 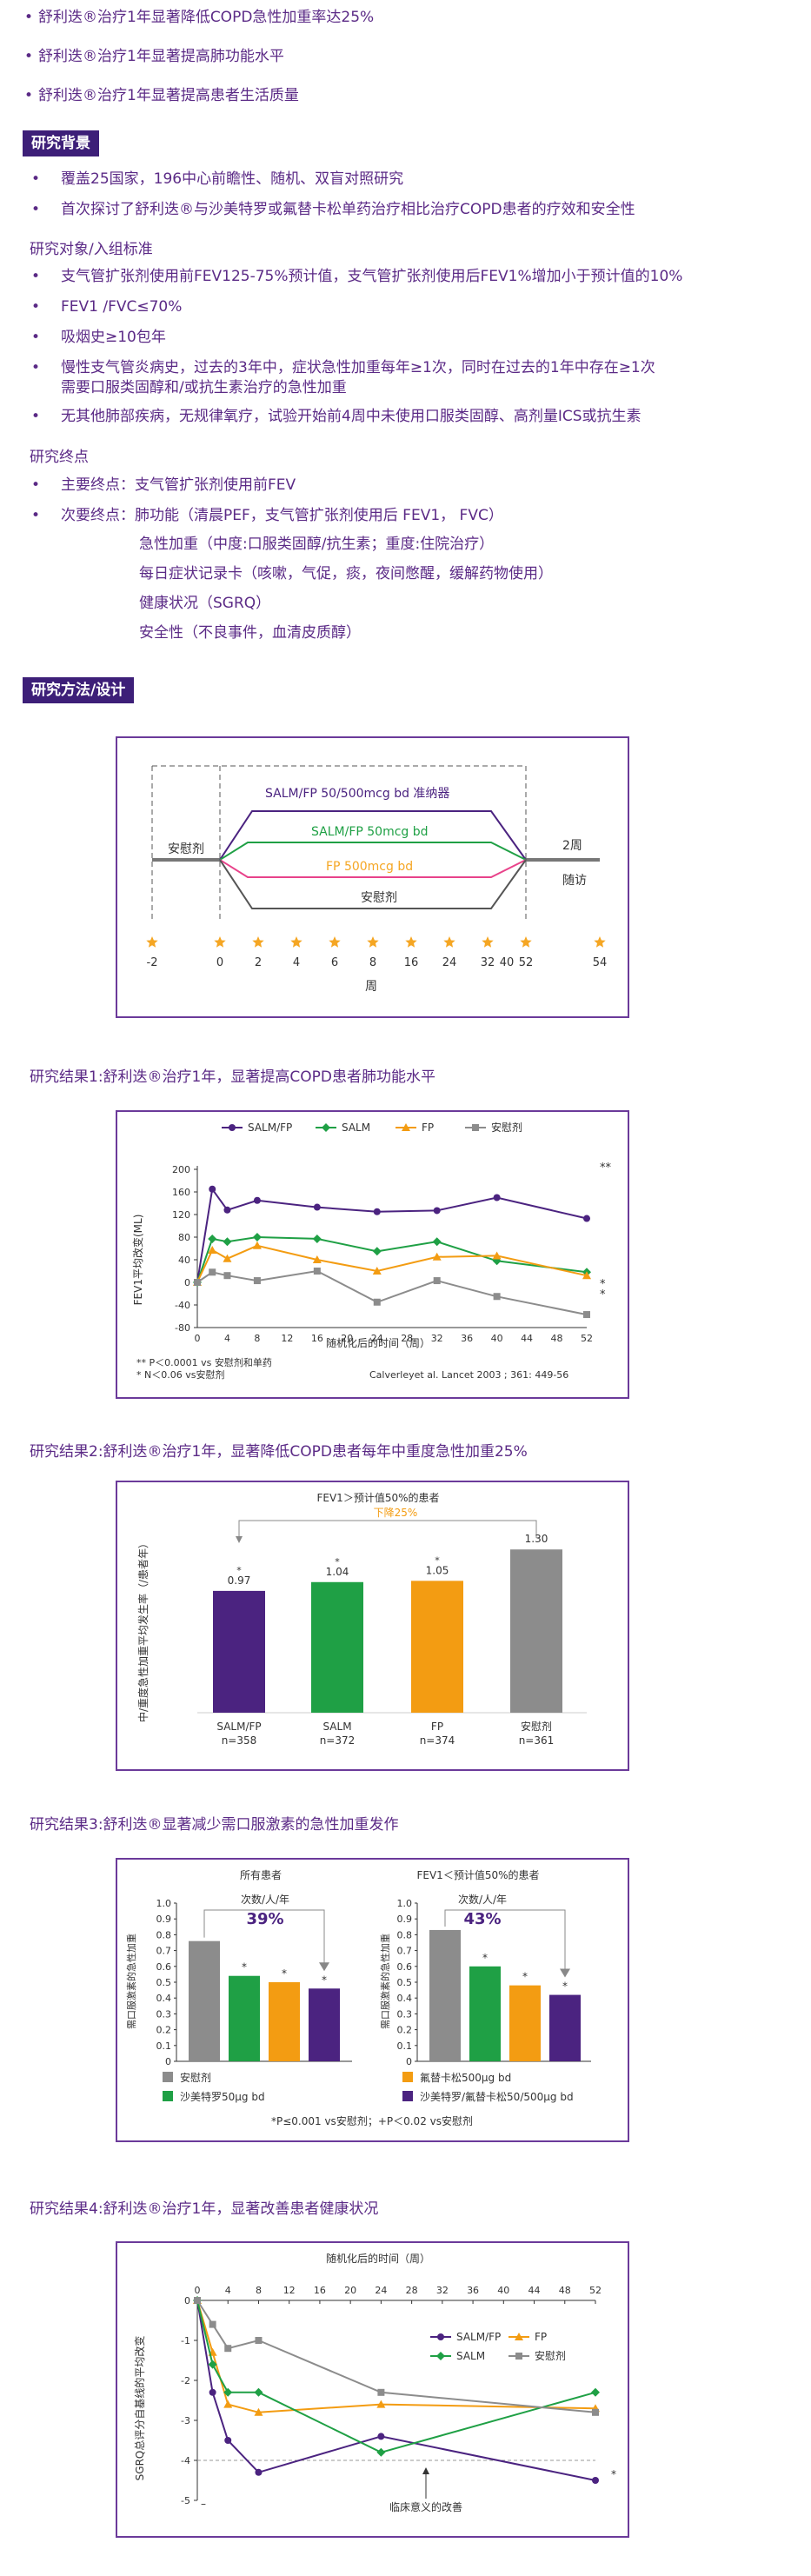 What do you see at coordinates (185, 2380) in the screenshot?
I see `sgrq-ytick: -2` at bounding box center [185, 2380].